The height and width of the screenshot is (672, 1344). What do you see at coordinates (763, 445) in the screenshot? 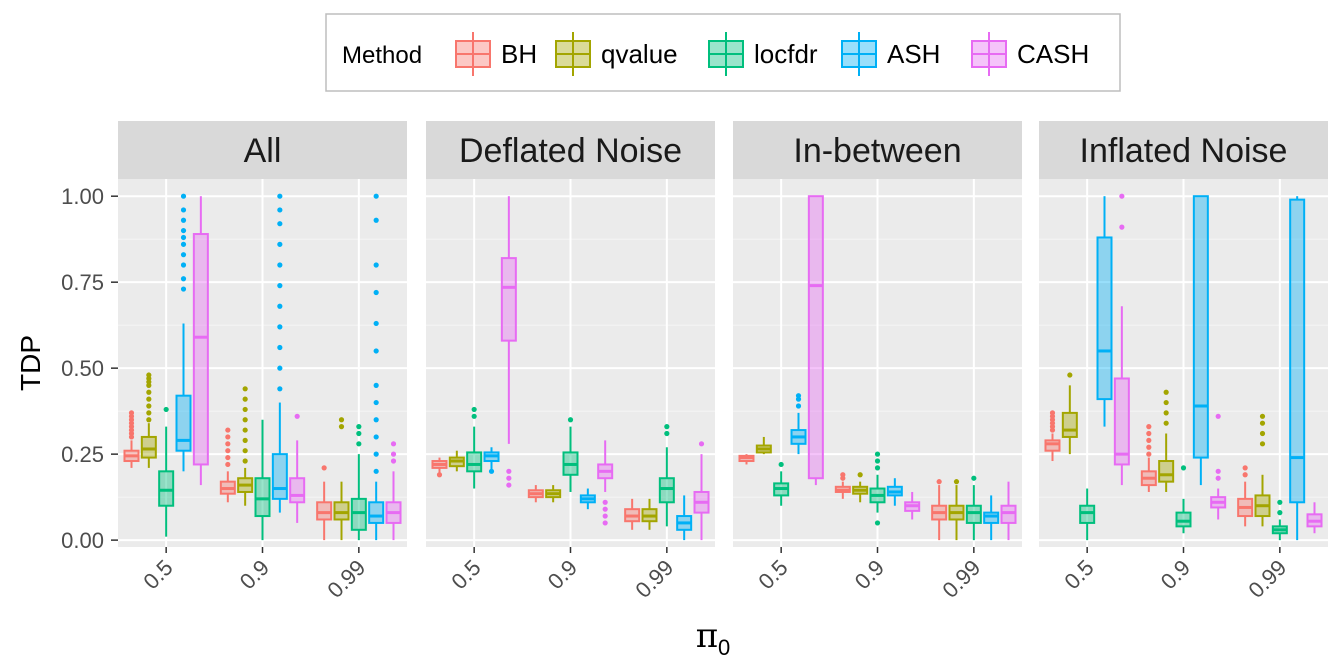
I see `box-qvalue-0.5` at bounding box center [763, 445].